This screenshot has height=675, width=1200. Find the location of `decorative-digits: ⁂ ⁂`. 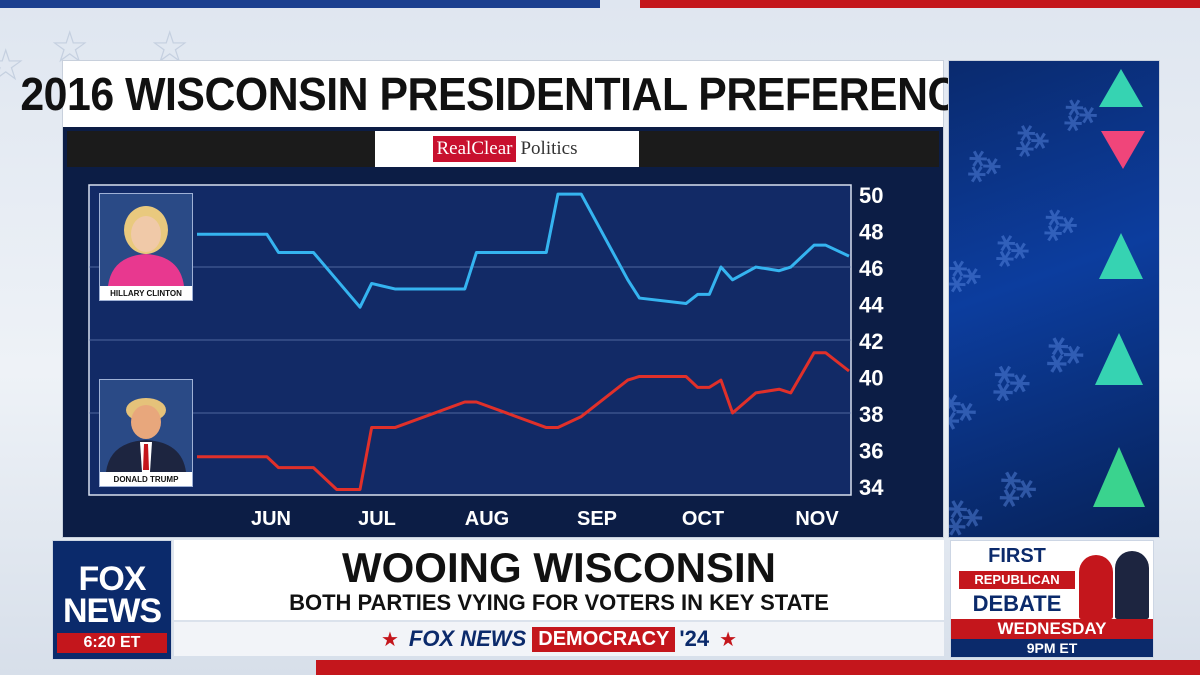

decorative-digits: ⁂ ⁂ is located at coordinates (995, 499).